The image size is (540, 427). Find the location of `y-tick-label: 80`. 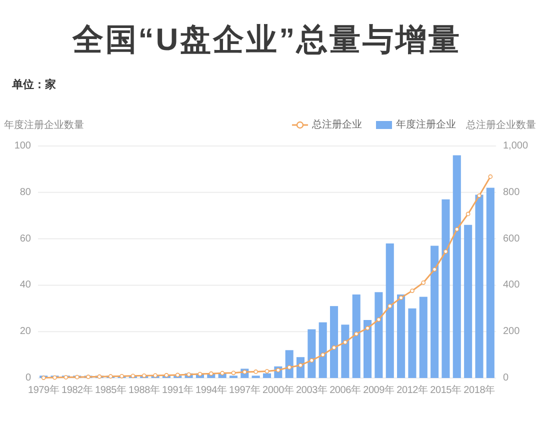

y-tick-label: 80 is located at coordinates (26, 192).